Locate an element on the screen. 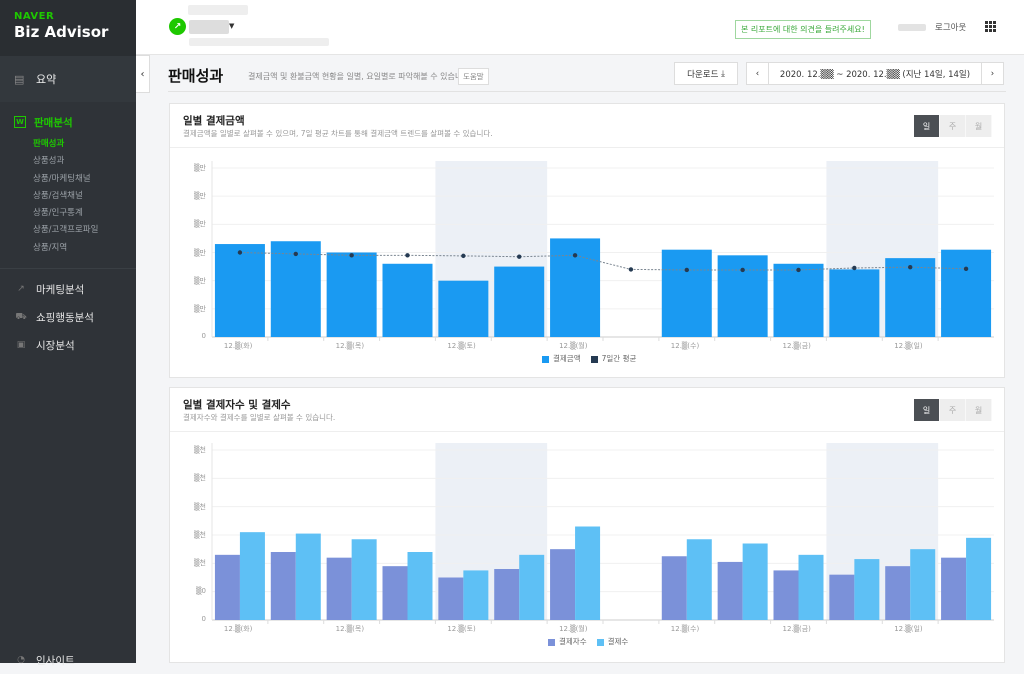 This screenshot has height=674, width=1024. sidebar-item-sales-analysis: W 판매분석 is located at coordinates (68, 122).